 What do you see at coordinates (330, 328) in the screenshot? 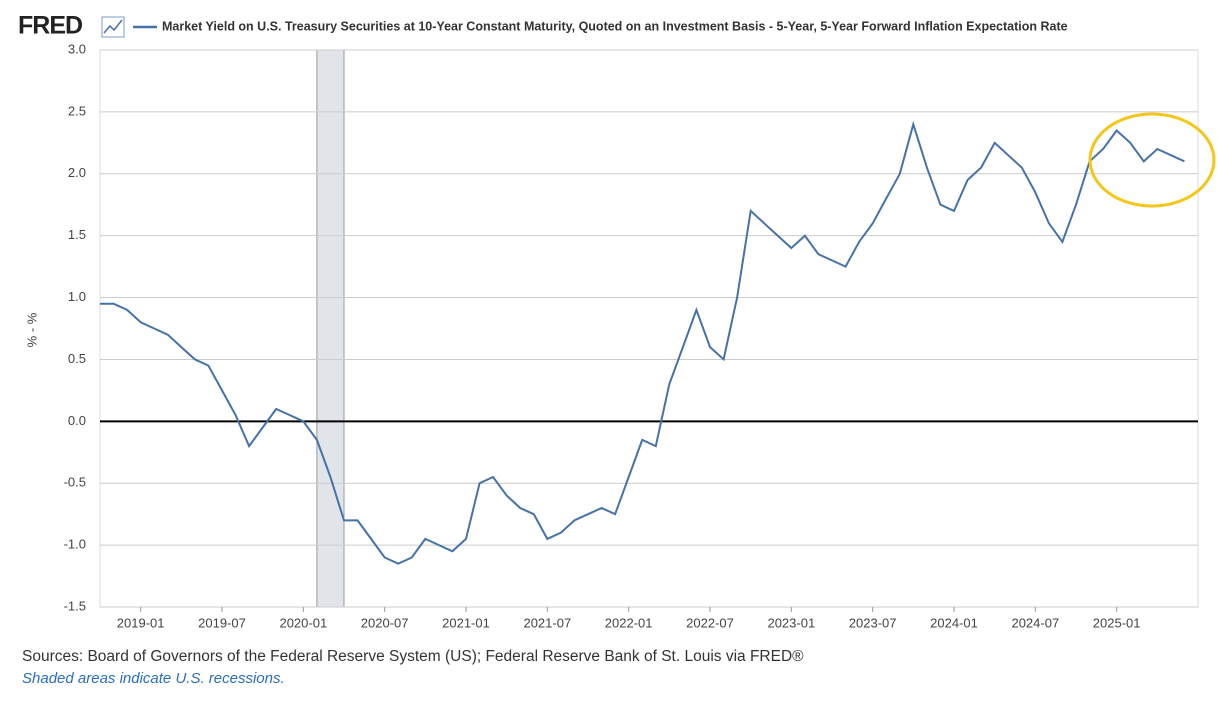
I see `recession-band` at bounding box center [330, 328].